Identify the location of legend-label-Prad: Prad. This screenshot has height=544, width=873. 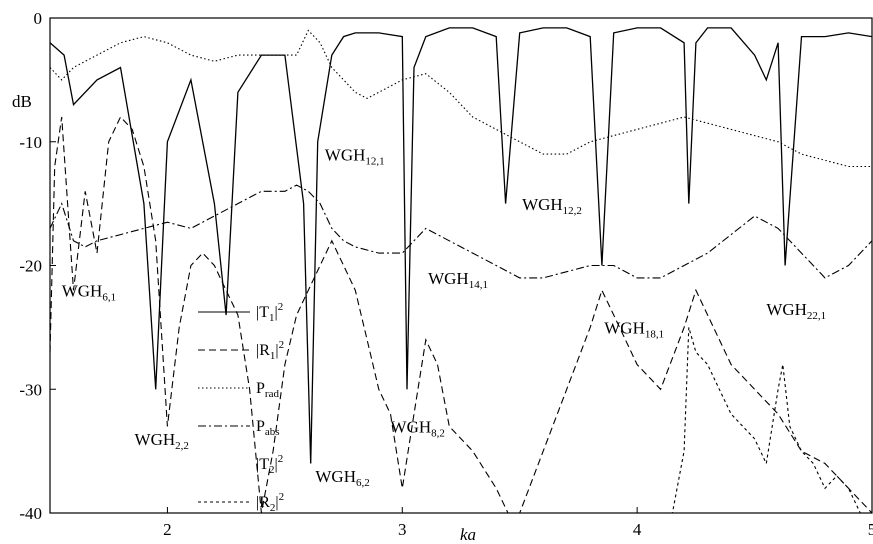
(267, 390).